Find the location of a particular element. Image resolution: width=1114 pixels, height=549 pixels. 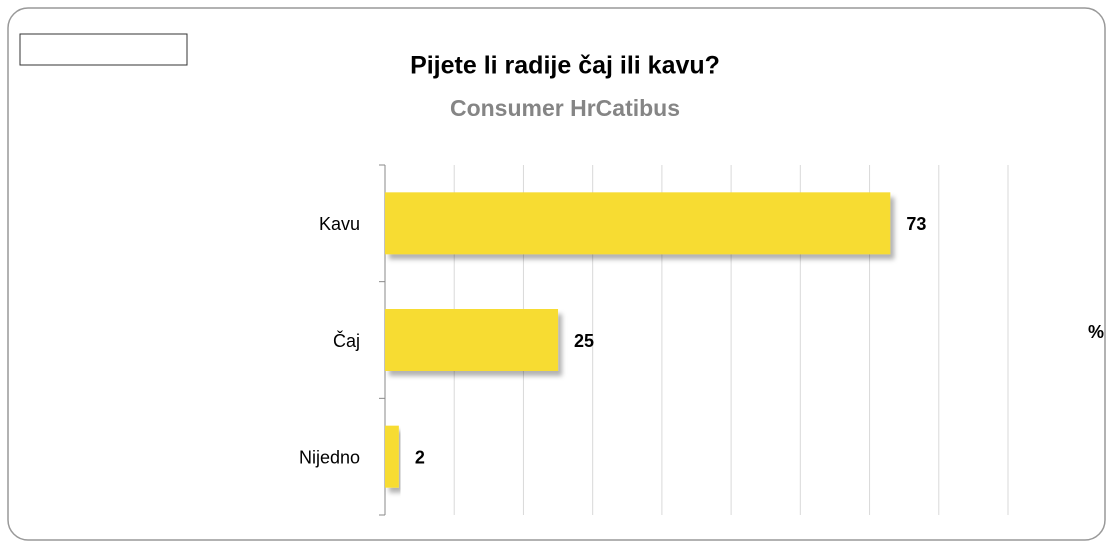

chart-title: Pijete li radije čaj ili kavu? is located at coordinates (565, 66).